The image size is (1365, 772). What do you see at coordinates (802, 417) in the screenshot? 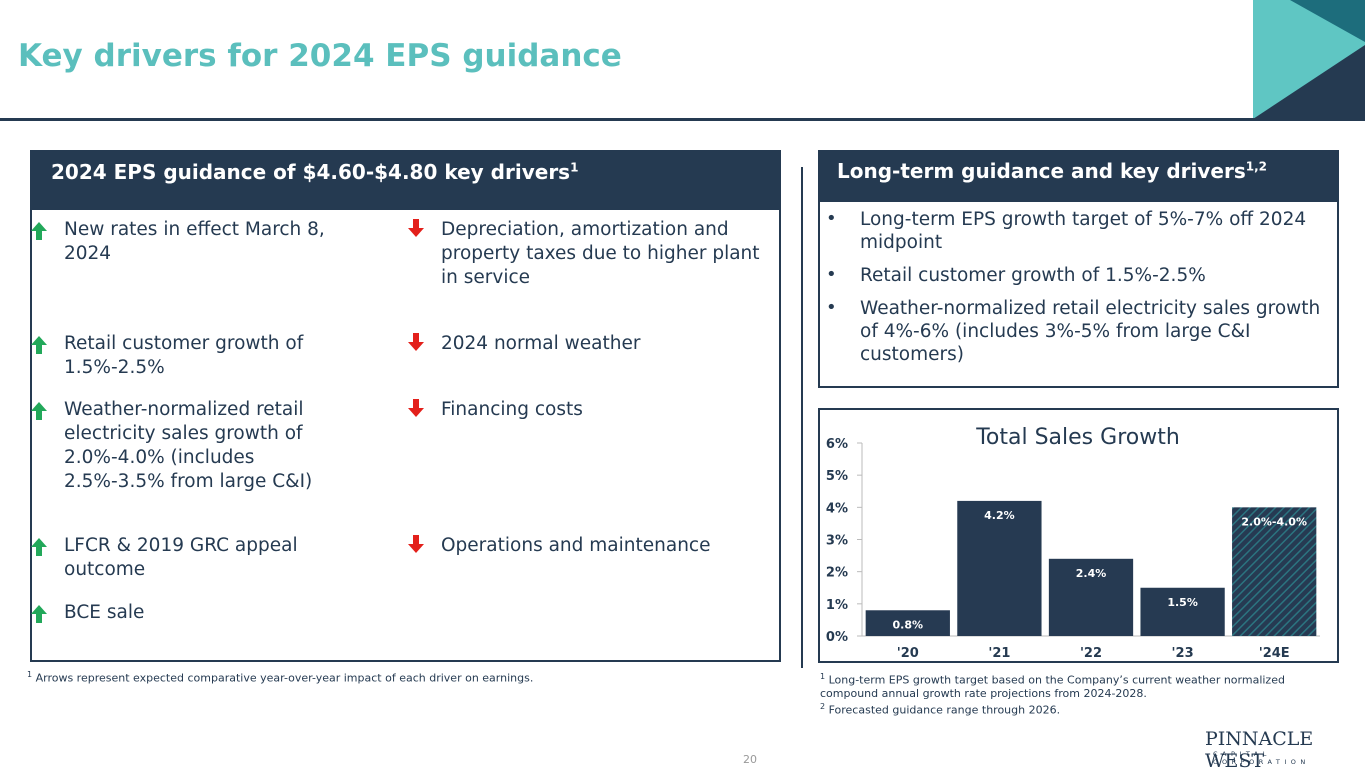
I see `divider` at bounding box center [802, 417].